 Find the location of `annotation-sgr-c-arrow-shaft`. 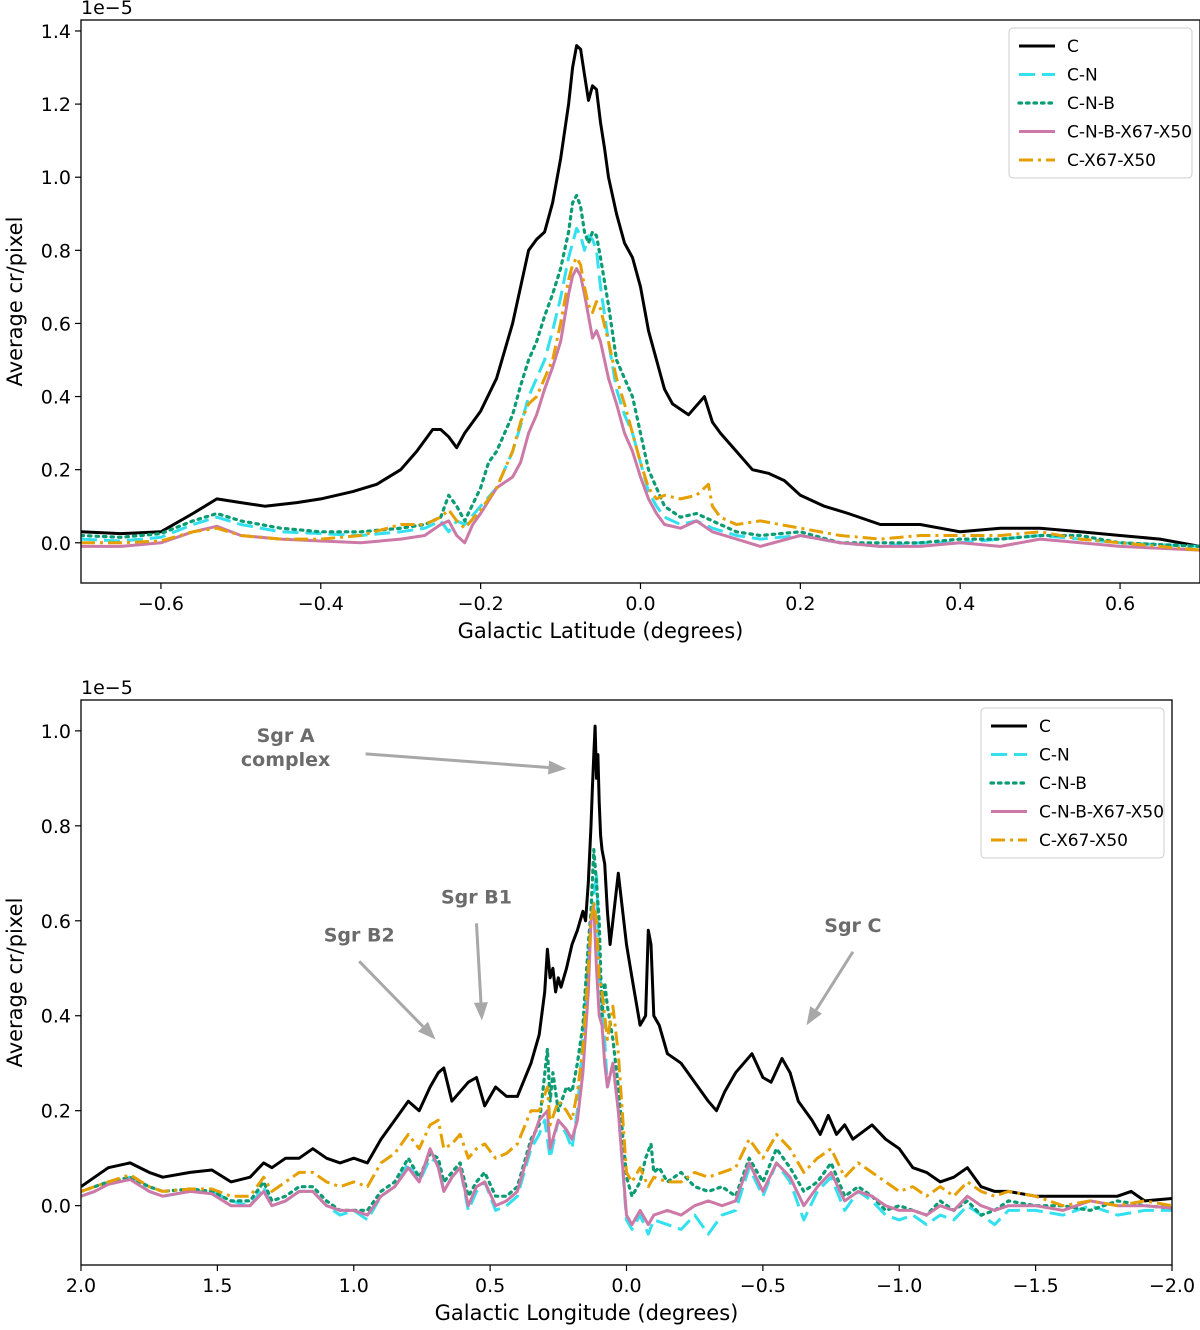

annotation-sgr-c-arrow-shaft is located at coordinates (834, 980).